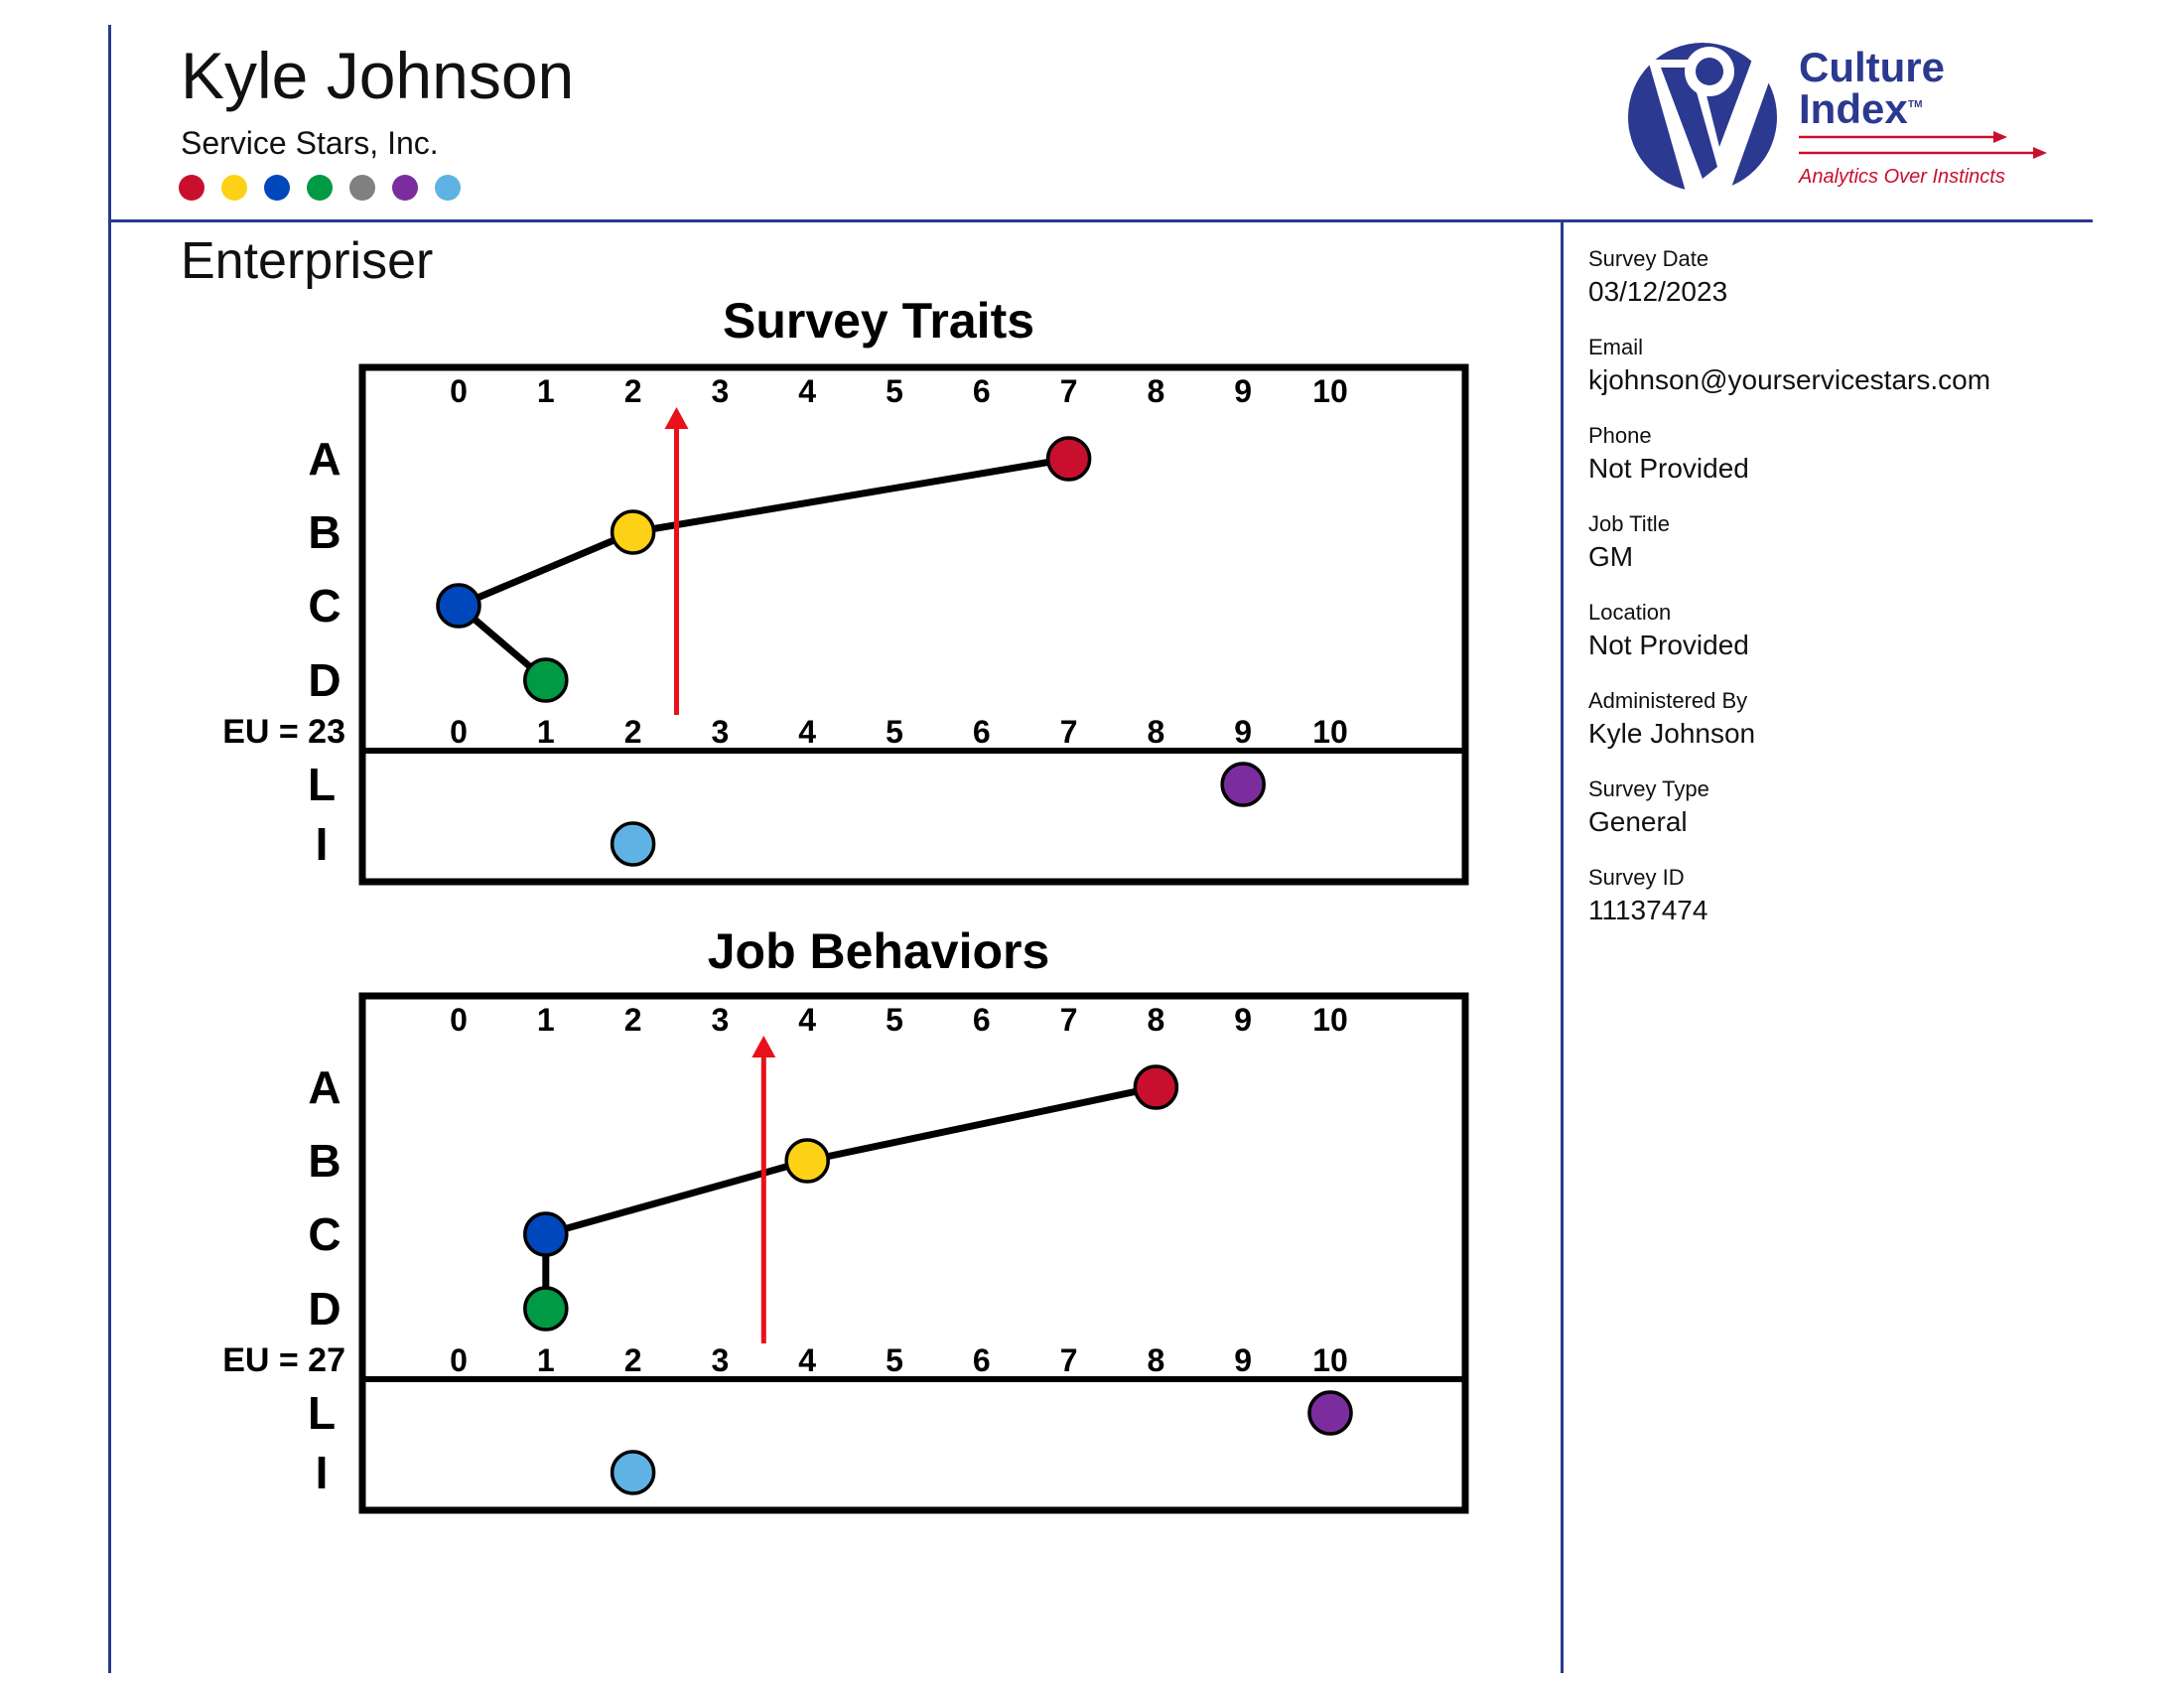 The height and width of the screenshot is (1688, 2184). Describe the element at coordinates (459, 391) in the screenshot. I see `chart-1-tick-top: 0` at that location.